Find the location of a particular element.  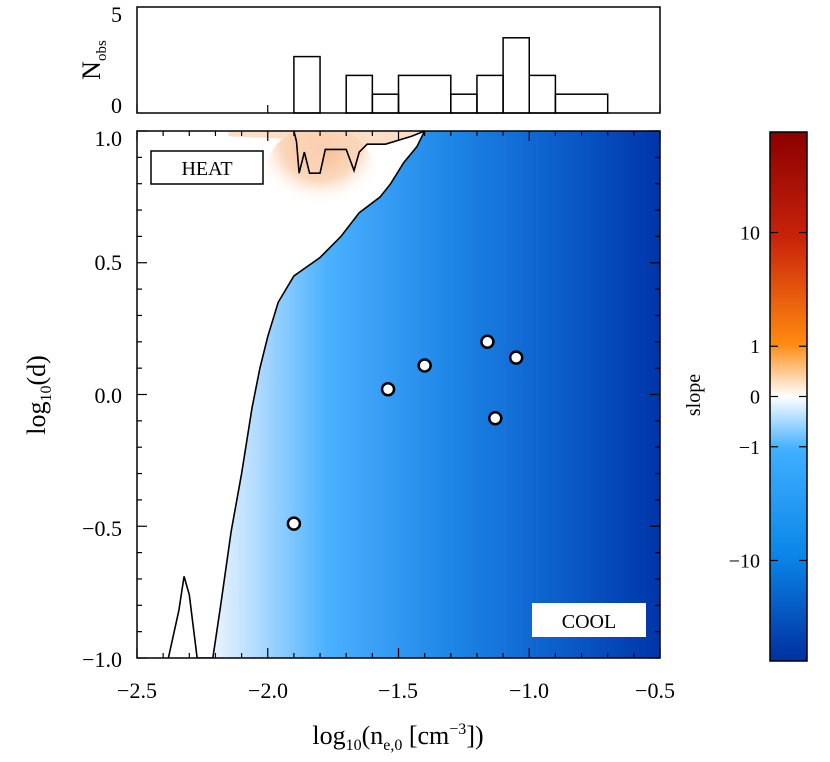

cool-annotation: COOL is located at coordinates (589, 620).